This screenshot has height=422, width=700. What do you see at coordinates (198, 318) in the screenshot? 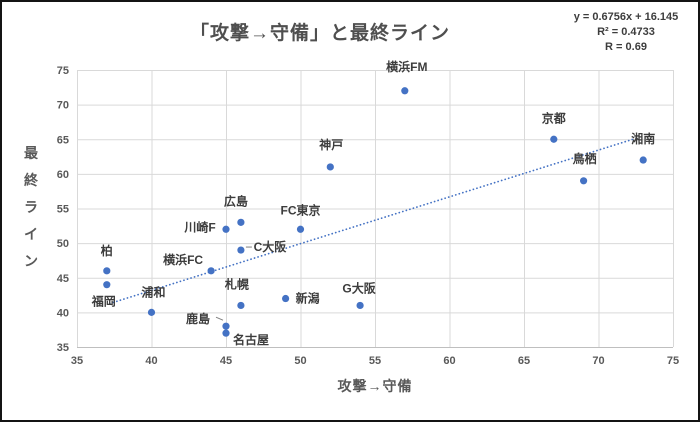
I see `data-point-label: 鹿島` at bounding box center [198, 318].